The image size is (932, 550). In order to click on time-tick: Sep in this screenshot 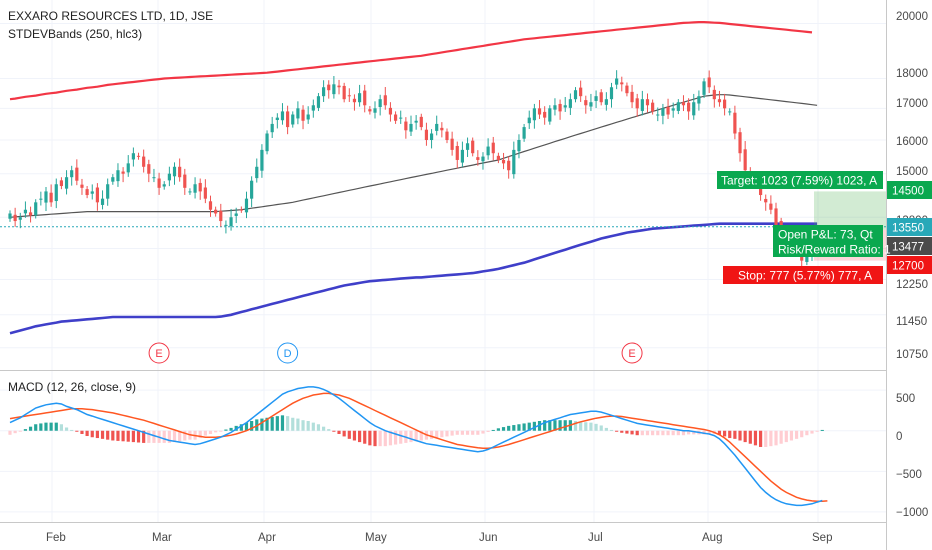, I will do `click(822, 538)`.